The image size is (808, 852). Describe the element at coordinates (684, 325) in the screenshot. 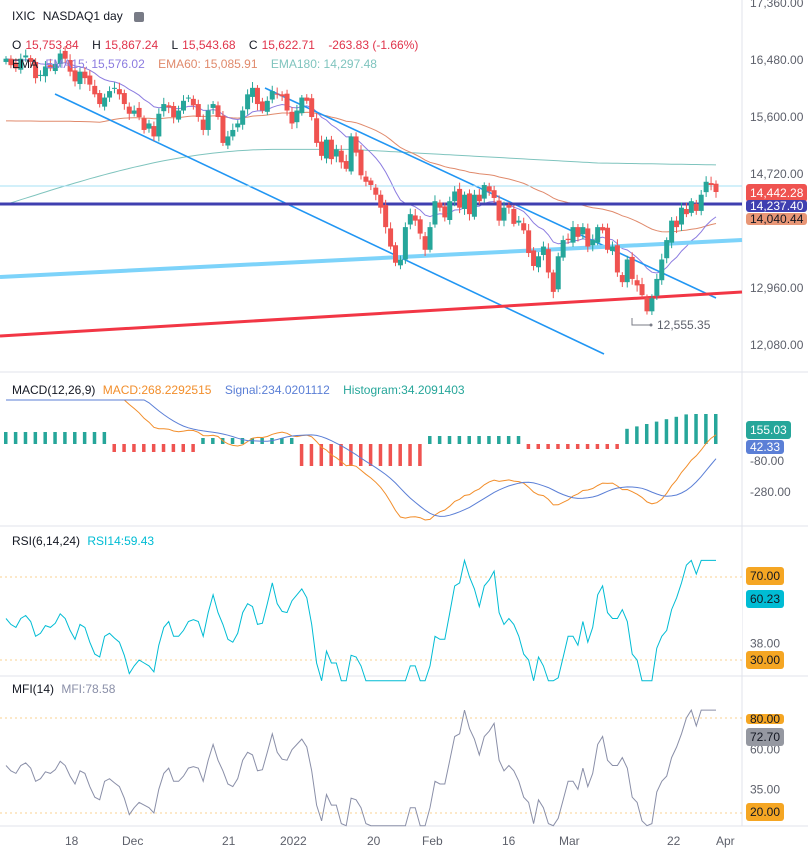

I see `low-annotation-label: 12,555.35` at that location.